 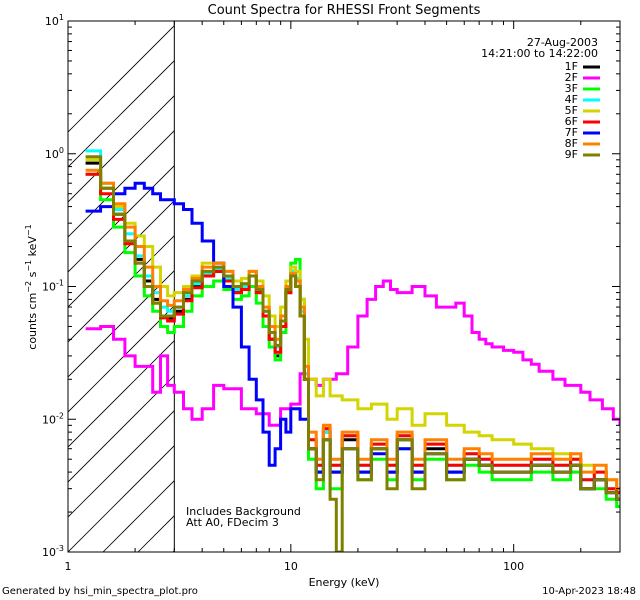 I want to click on legend-swatches, so click(x=591, y=111).